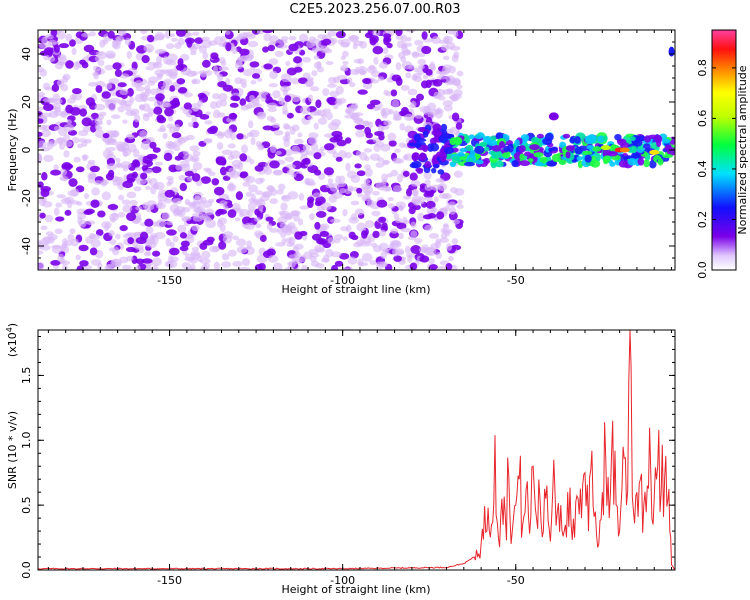  Describe the element at coordinates (26, 505) in the screenshot. I see `y-tick-label: 0.5` at that location.